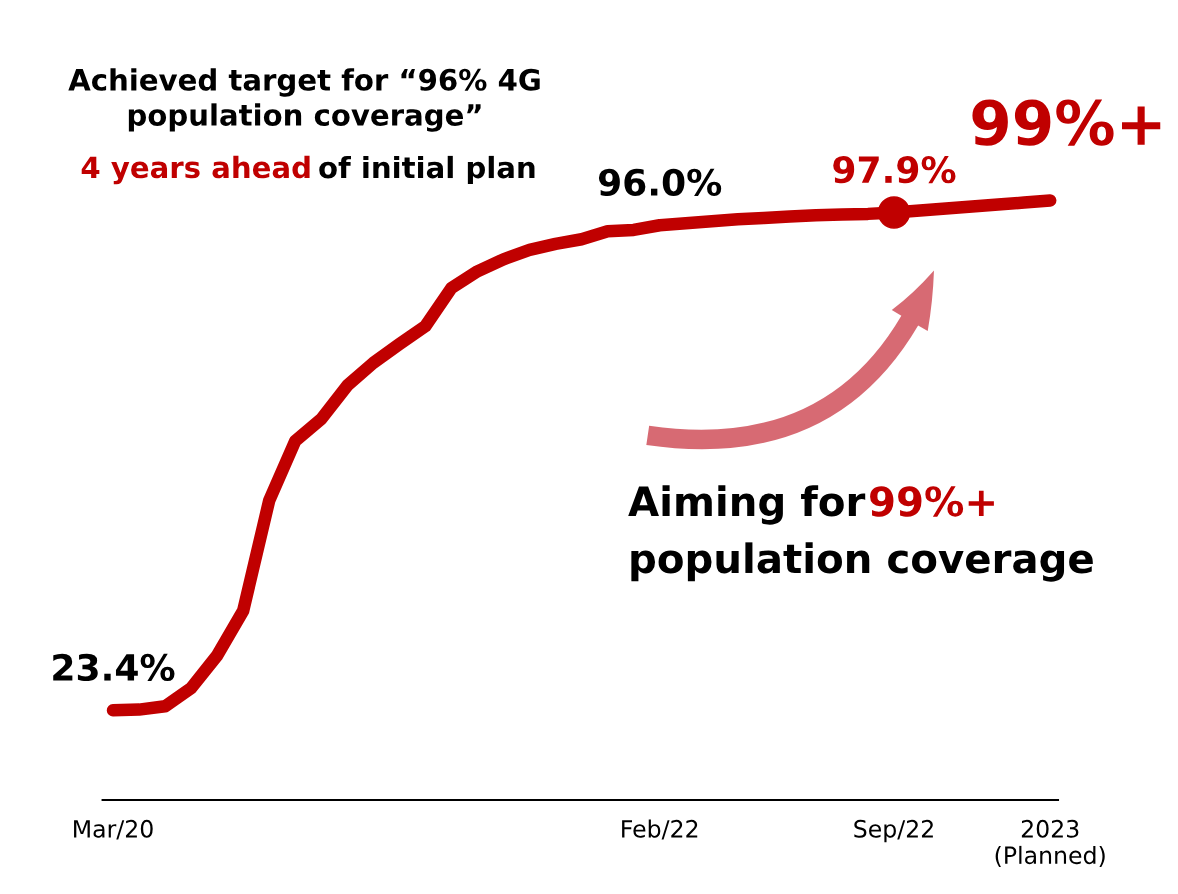 Image resolution: width=1178 pixels, height=894 pixels. What do you see at coordinates (1050, 843) in the screenshot?
I see `x-tick-label: 2023 (Planned)` at bounding box center [1050, 843].